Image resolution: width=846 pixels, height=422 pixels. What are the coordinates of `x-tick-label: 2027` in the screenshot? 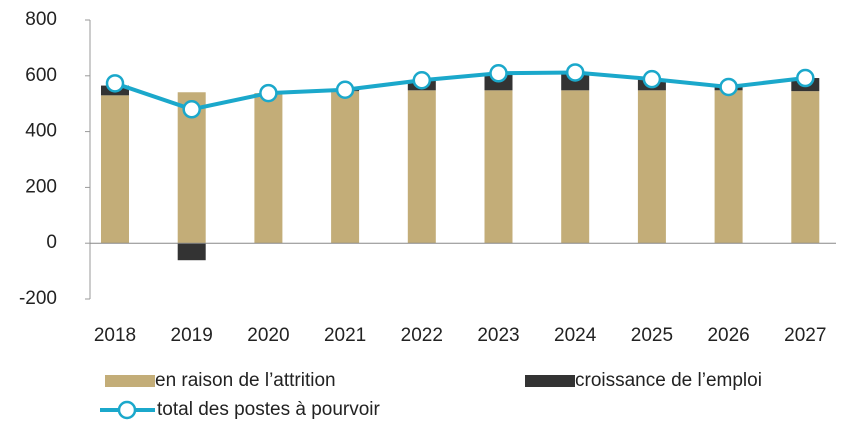 It's located at (805, 335).